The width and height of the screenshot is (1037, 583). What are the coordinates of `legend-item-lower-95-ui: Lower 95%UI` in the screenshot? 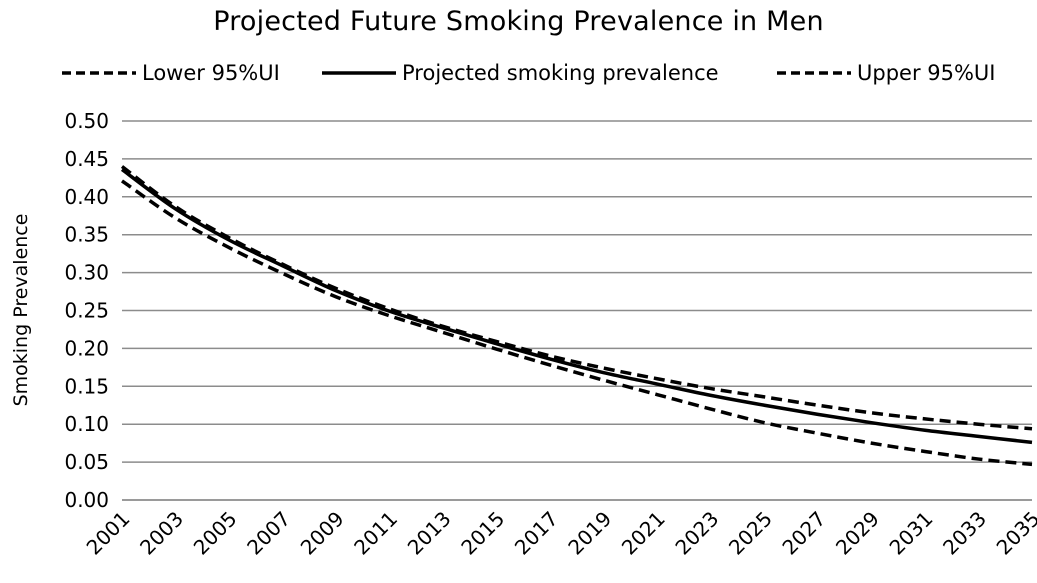 It's located at (171, 73).